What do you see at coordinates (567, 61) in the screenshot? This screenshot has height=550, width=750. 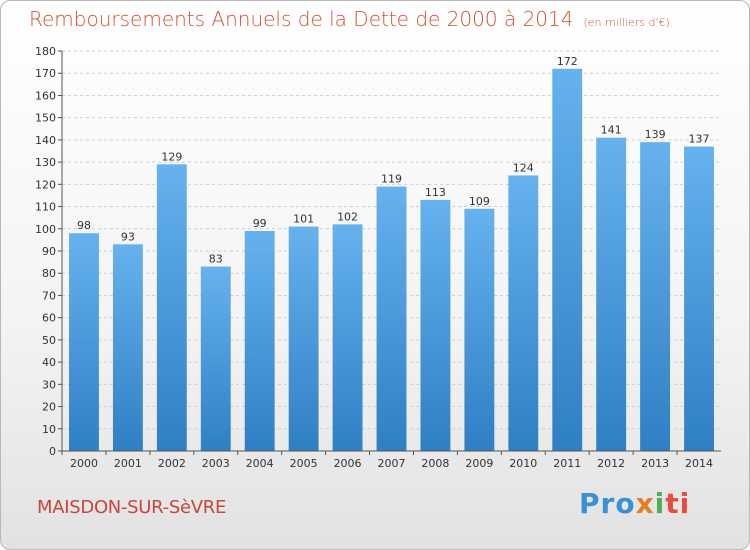 I see `bar-value-label: 172` at bounding box center [567, 61].